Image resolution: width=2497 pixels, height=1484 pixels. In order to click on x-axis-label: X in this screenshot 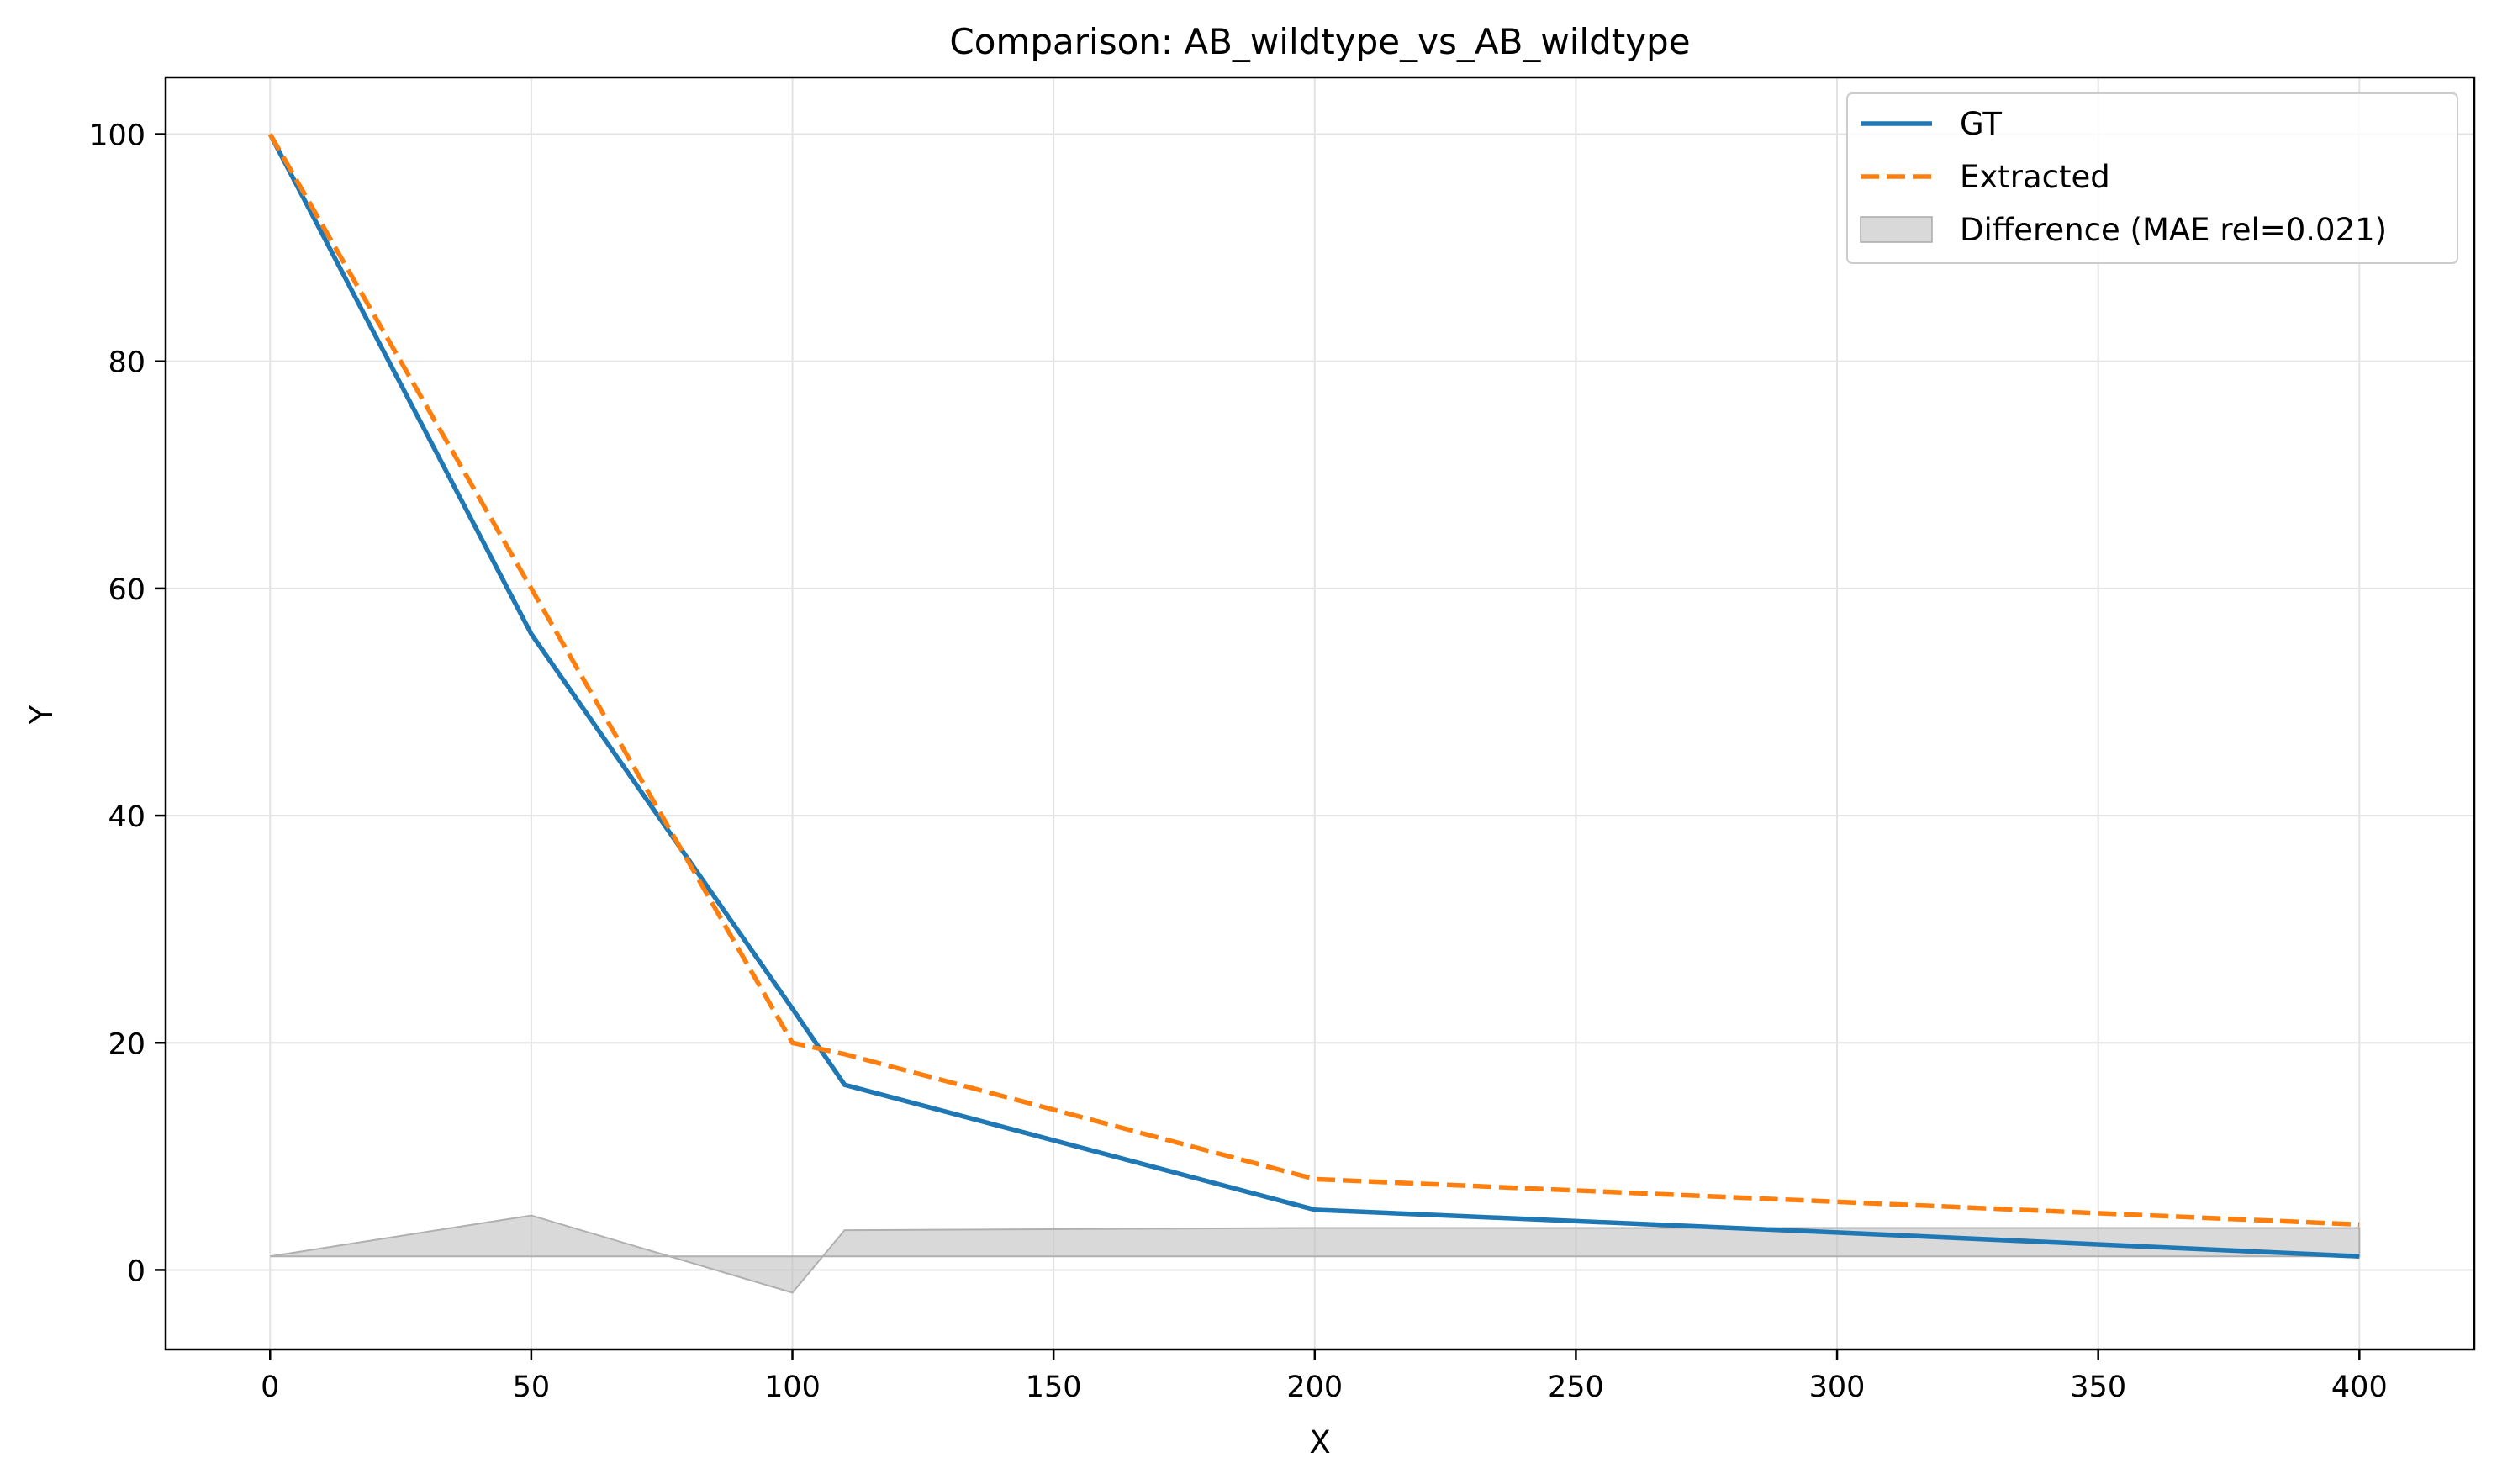, I will do `click(1319, 1442)`.